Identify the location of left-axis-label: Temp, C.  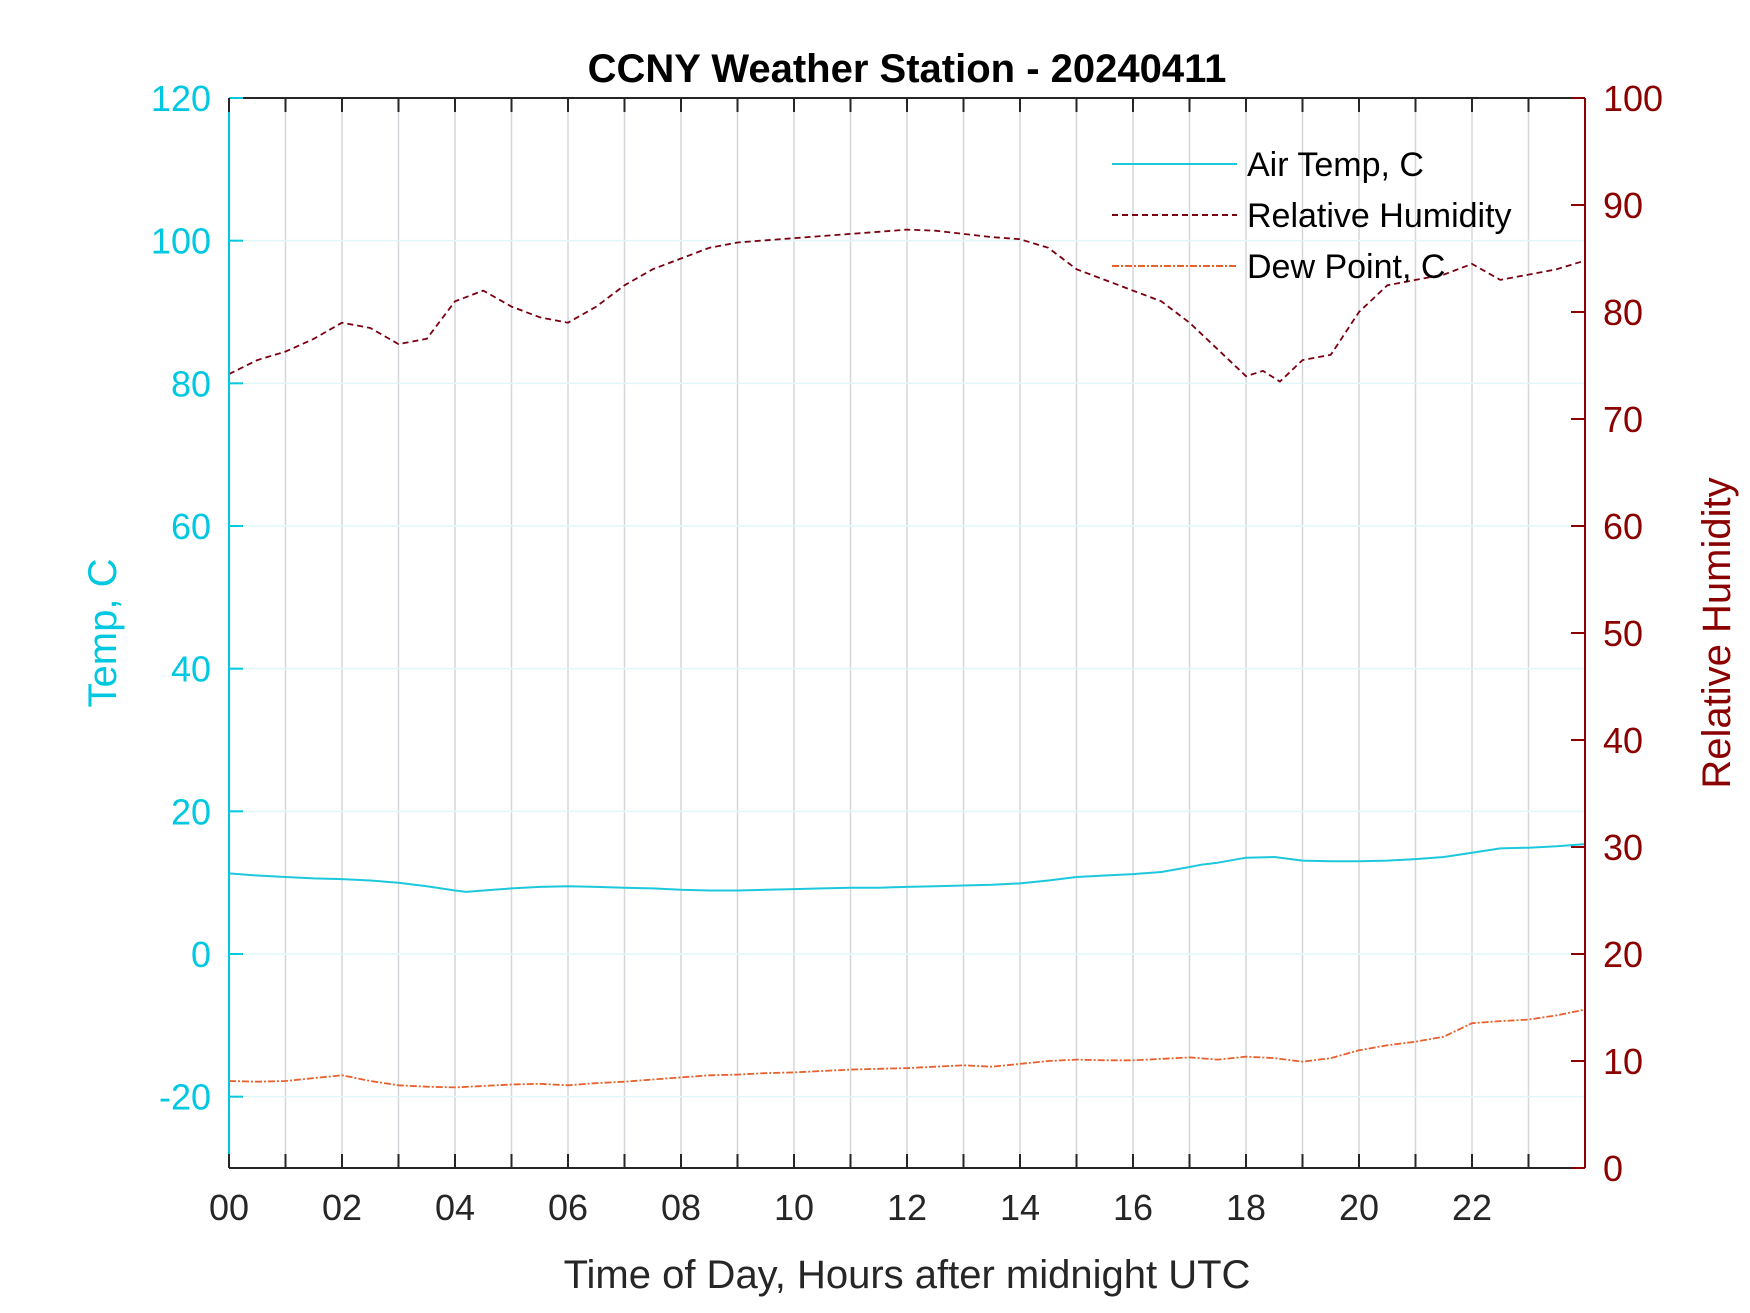
(103, 633).